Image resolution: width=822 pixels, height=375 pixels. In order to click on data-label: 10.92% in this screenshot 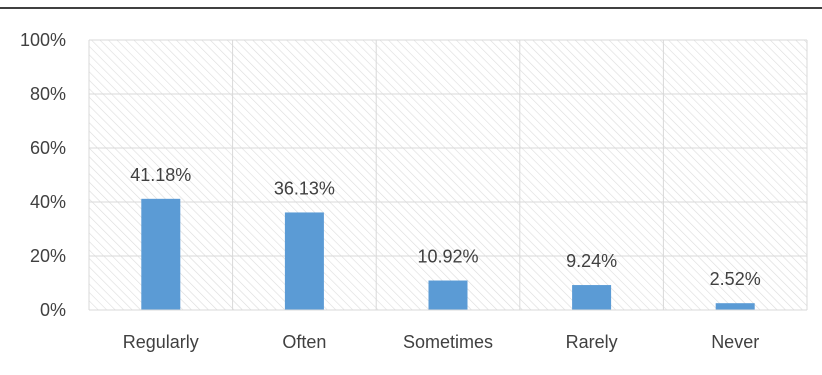, I will do `click(447, 257)`.